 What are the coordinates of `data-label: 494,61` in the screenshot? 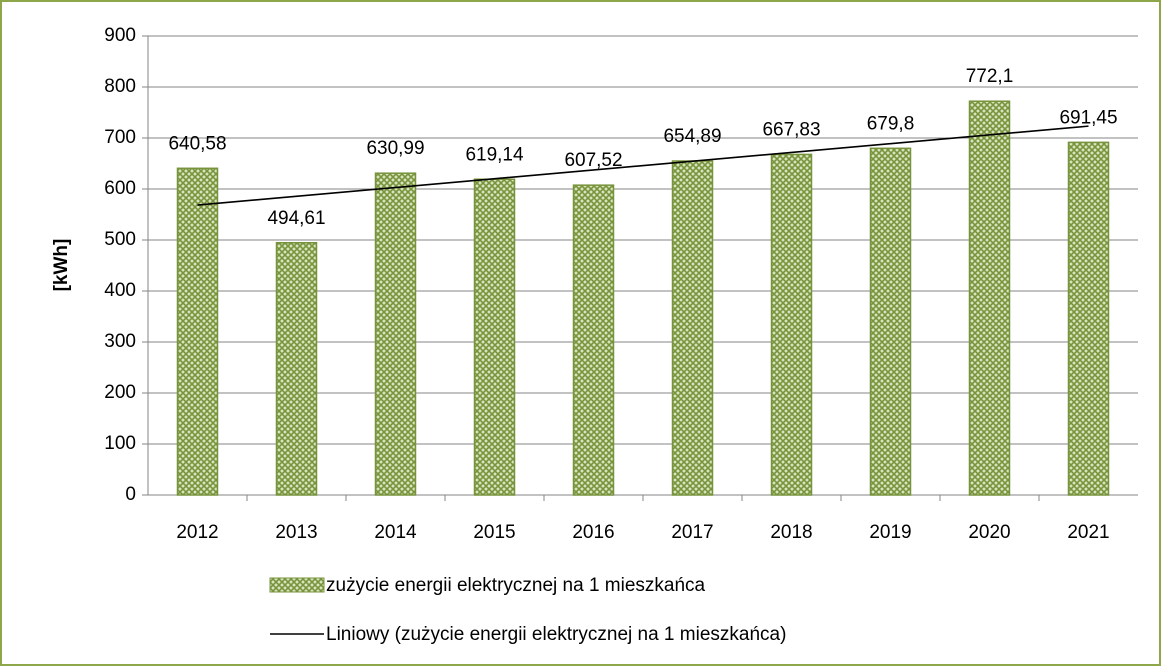 It's located at (296, 218).